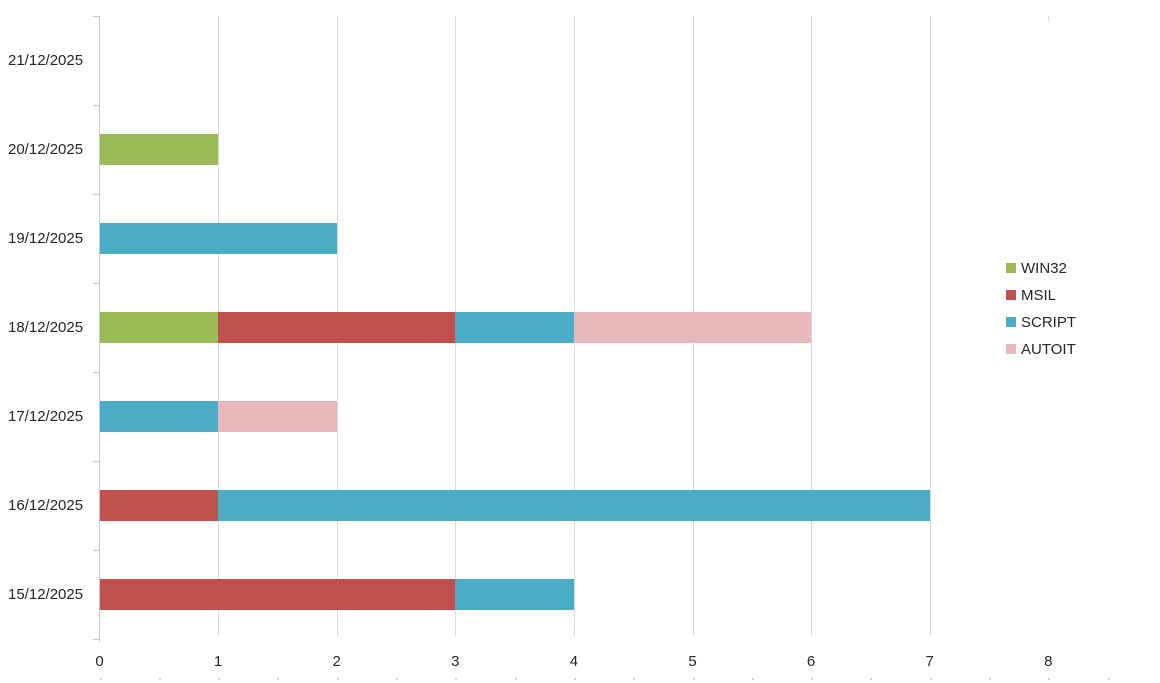 This screenshot has width=1160, height=683. Describe the element at coordinates (218, 661) in the screenshot. I see `x-axis-tick-label: 1` at that location.